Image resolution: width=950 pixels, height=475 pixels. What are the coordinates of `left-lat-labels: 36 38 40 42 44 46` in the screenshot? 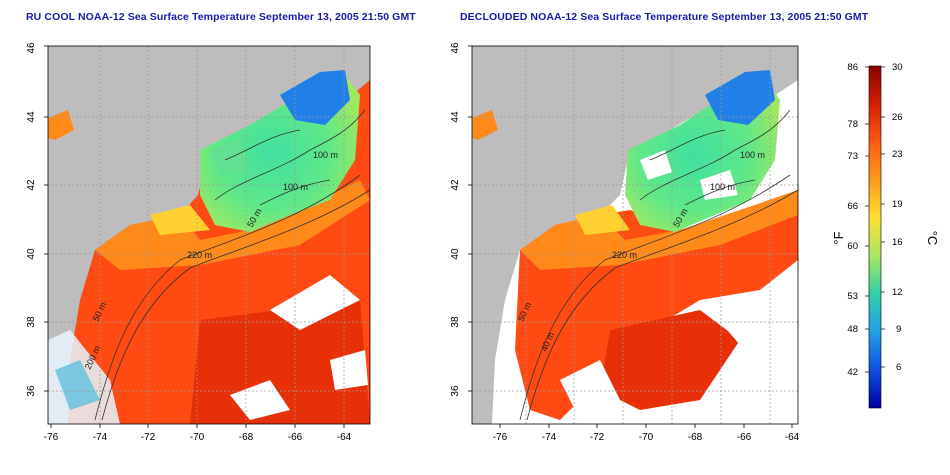 It's located at (31, 219).